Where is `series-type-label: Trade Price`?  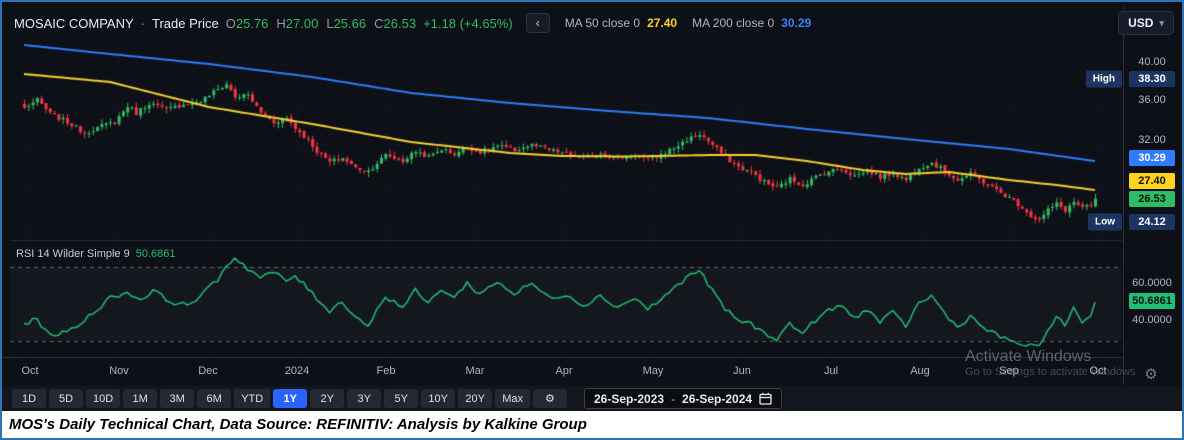 series-type-label: Trade Price is located at coordinates (185, 23).